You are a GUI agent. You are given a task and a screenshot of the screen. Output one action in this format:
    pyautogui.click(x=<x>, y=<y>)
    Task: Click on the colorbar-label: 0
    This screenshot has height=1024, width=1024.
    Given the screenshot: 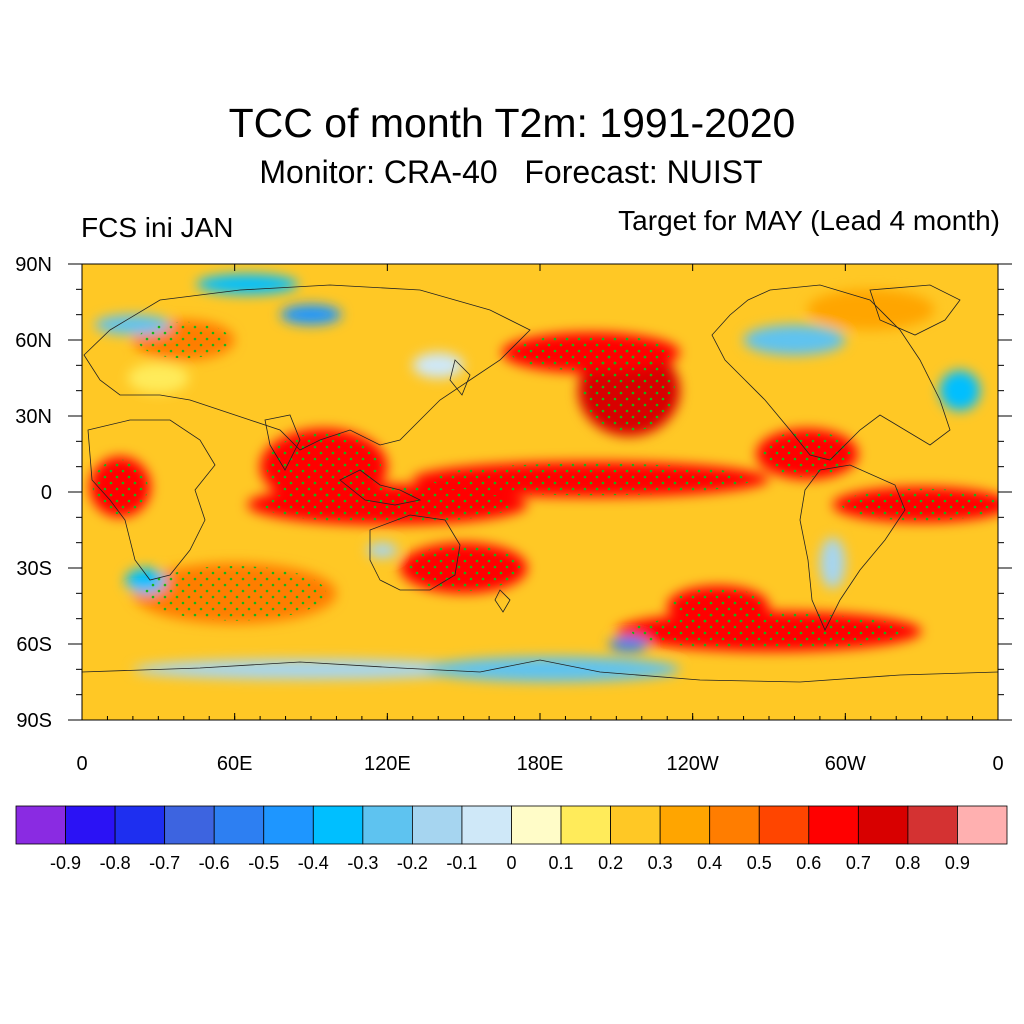 What is the action you would take?
    pyautogui.click(x=511, y=863)
    